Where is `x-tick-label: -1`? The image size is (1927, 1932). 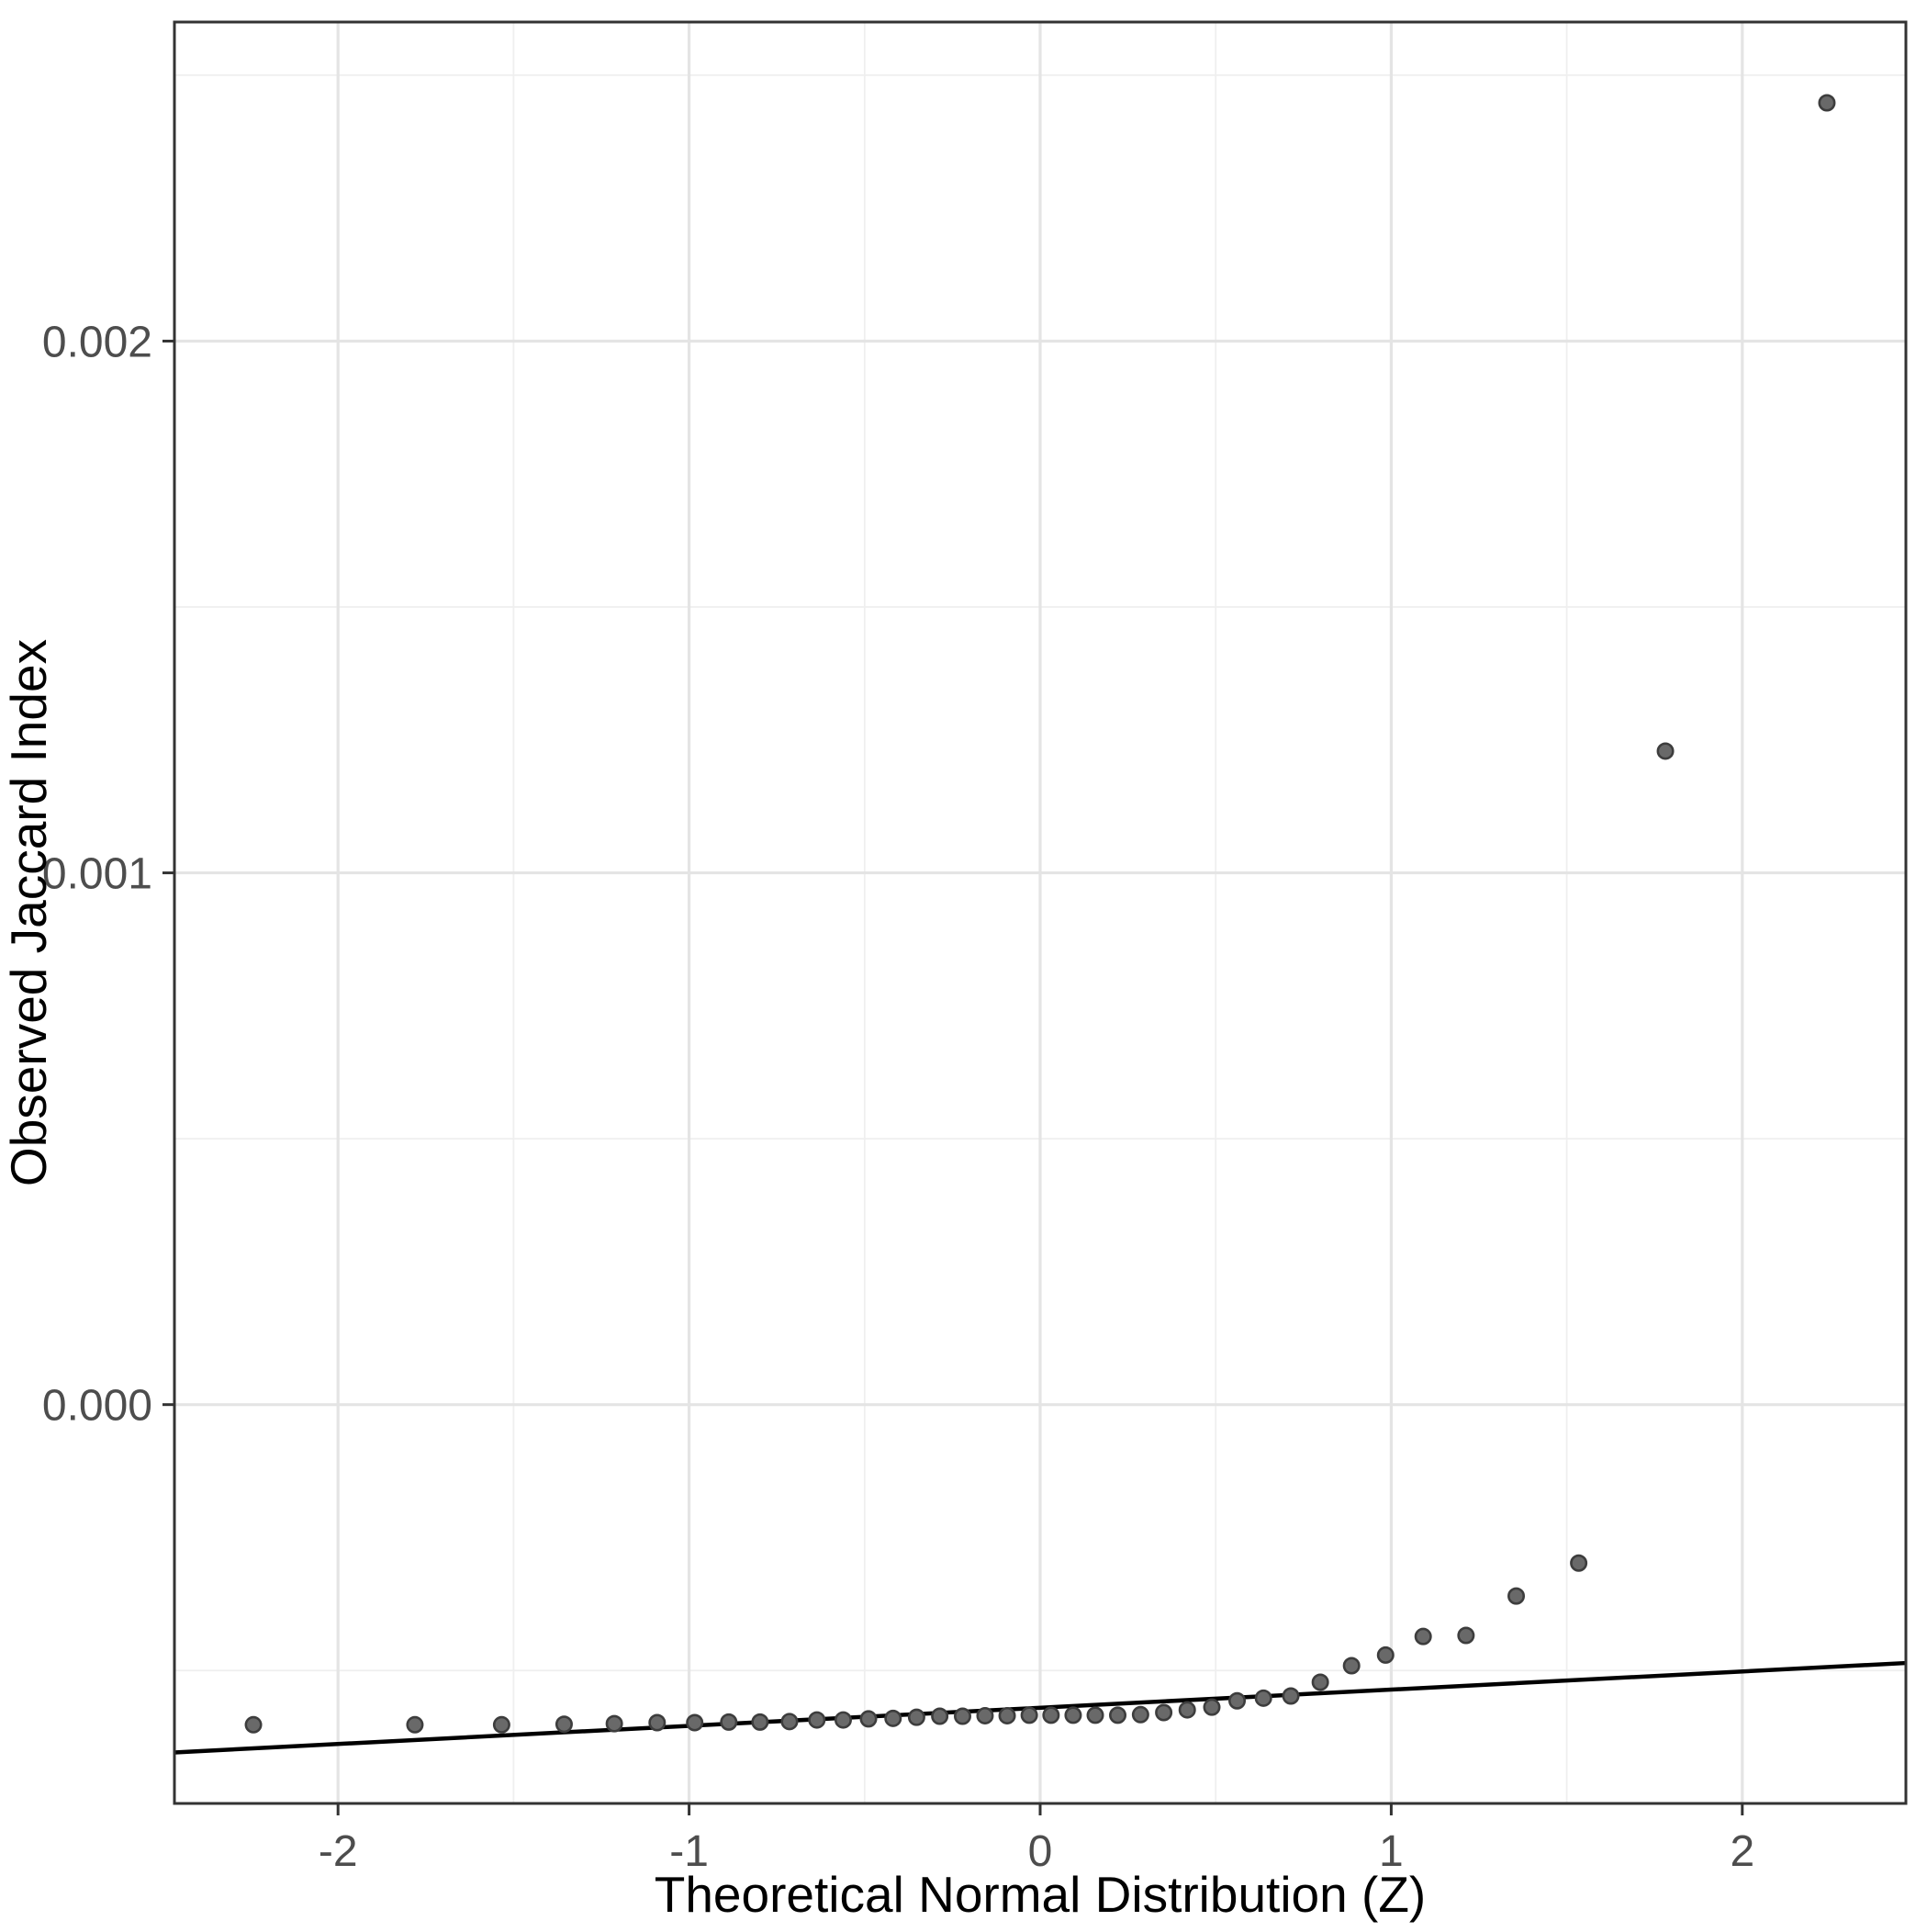
x-tick-label: -1 is located at coordinates (689, 1851).